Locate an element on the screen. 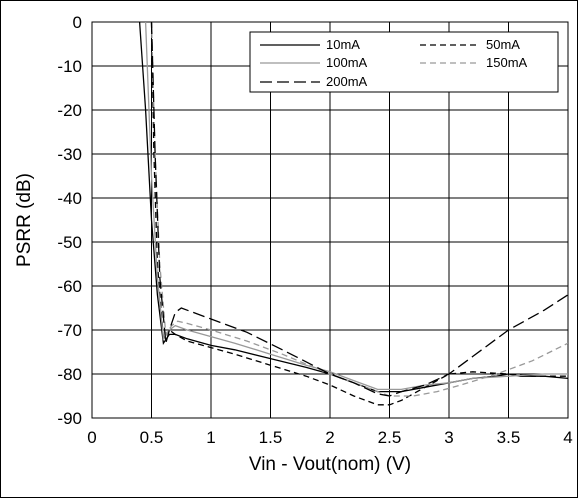 The height and width of the screenshot is (500, 580). x-tick-label: 2 is located at coordinates (329, 437).